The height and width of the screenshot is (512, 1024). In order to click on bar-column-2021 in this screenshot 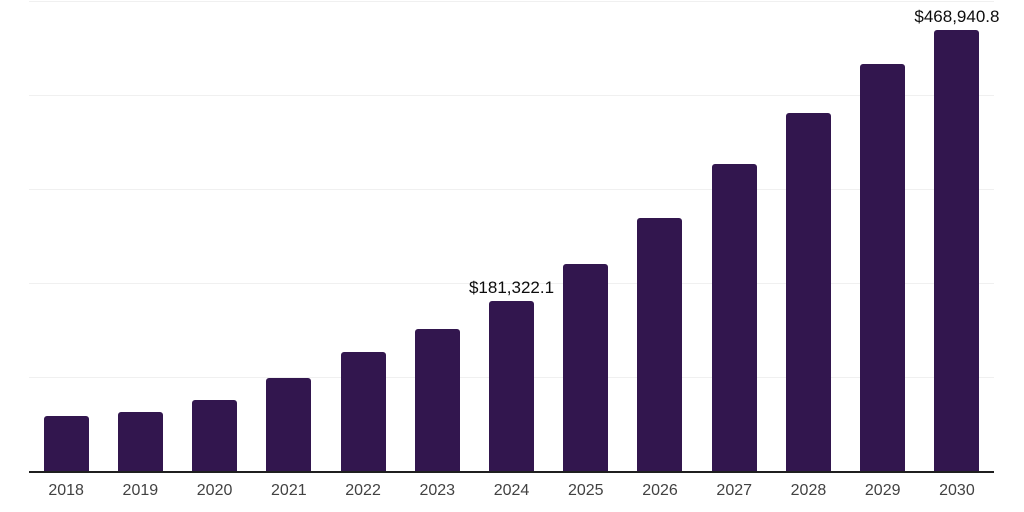, I will do `click(289, 235)`.